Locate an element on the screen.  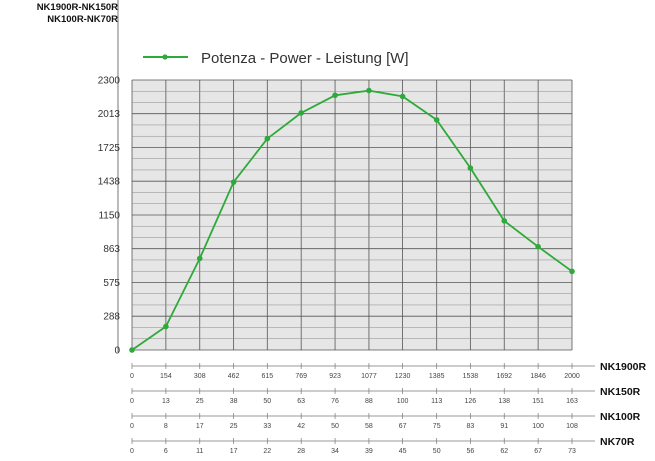
scale-tick-label: 6 is located at coordinates (166, 451).